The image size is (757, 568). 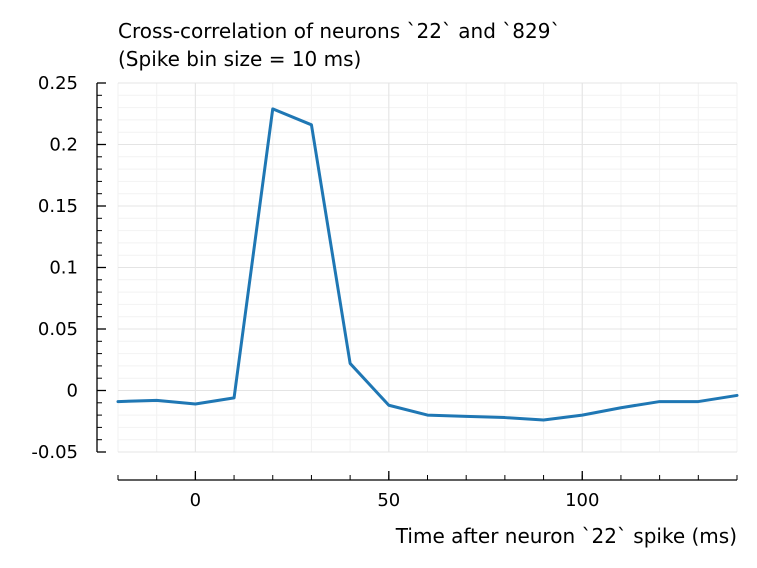 I want to click on x-tick-label: 0, so click(x=195, y=500).